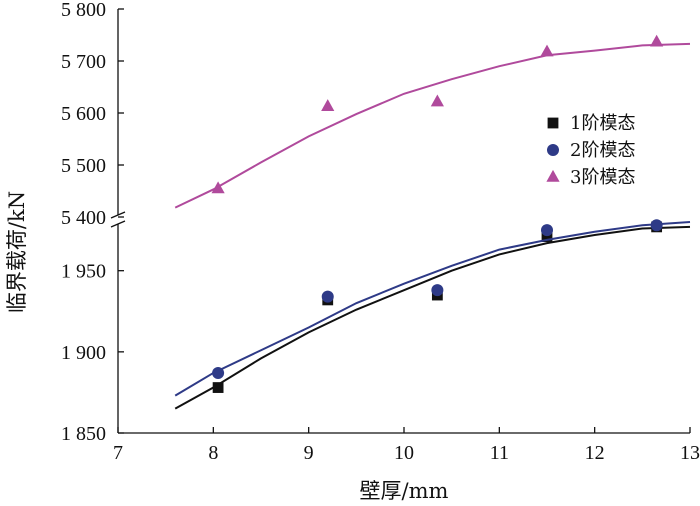 The width and height of the screenshot is (700, 506). Describe the element at coordinates (83, 114) in the screenshot. I see `y-tick-label-upper-5600: 5 600` at that location.